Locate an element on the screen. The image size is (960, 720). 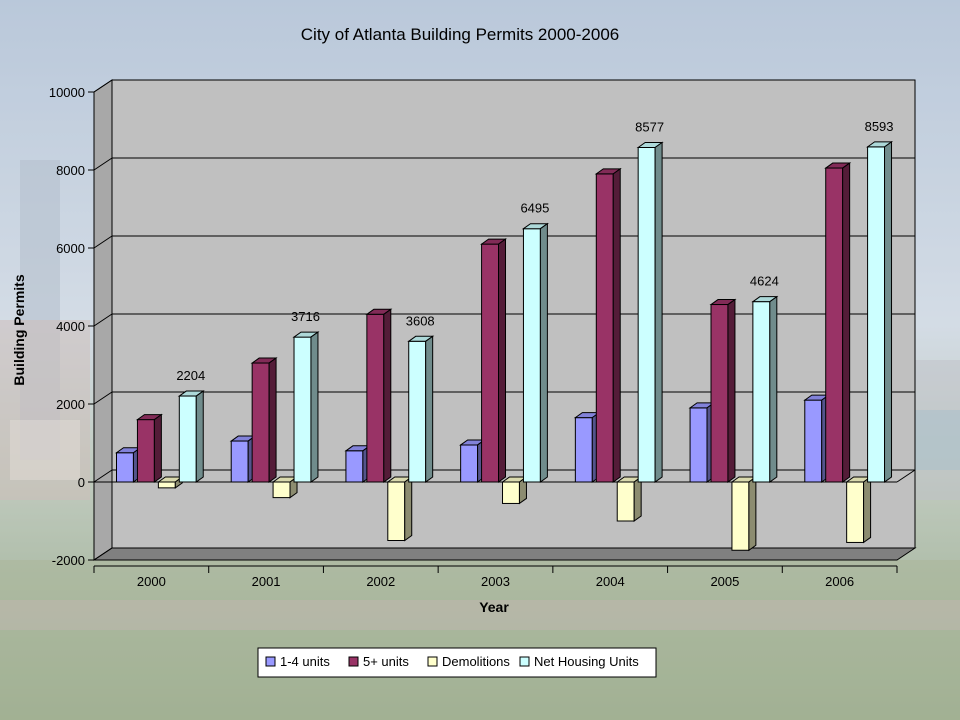
bar-1-4-units-2000 is located at coordinates (128, 464).